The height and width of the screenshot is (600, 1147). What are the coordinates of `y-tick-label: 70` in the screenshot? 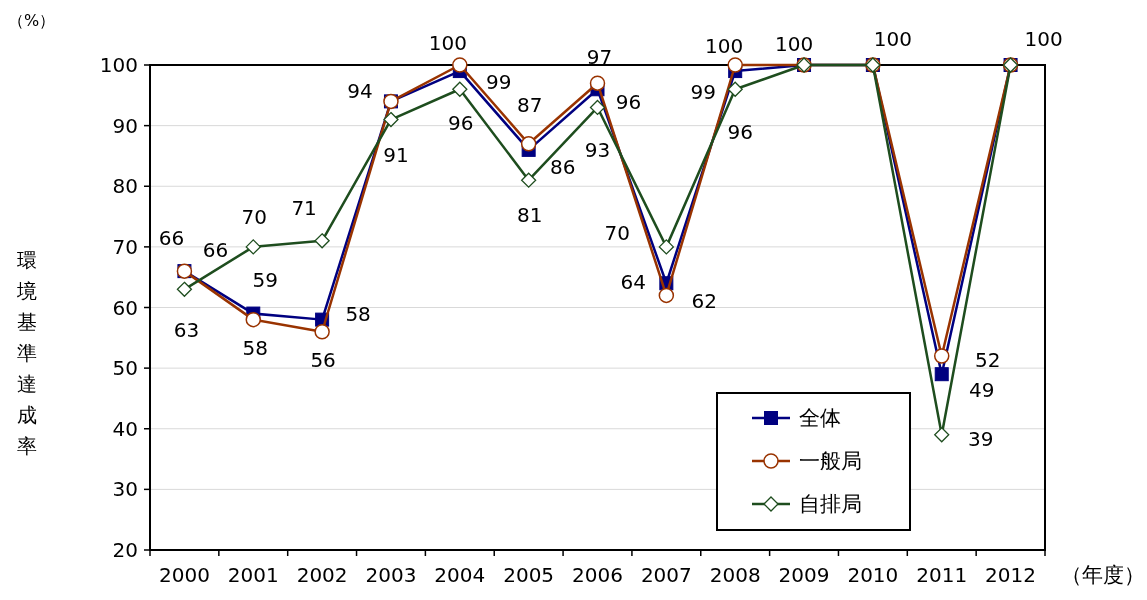 It's located at (125, 246).